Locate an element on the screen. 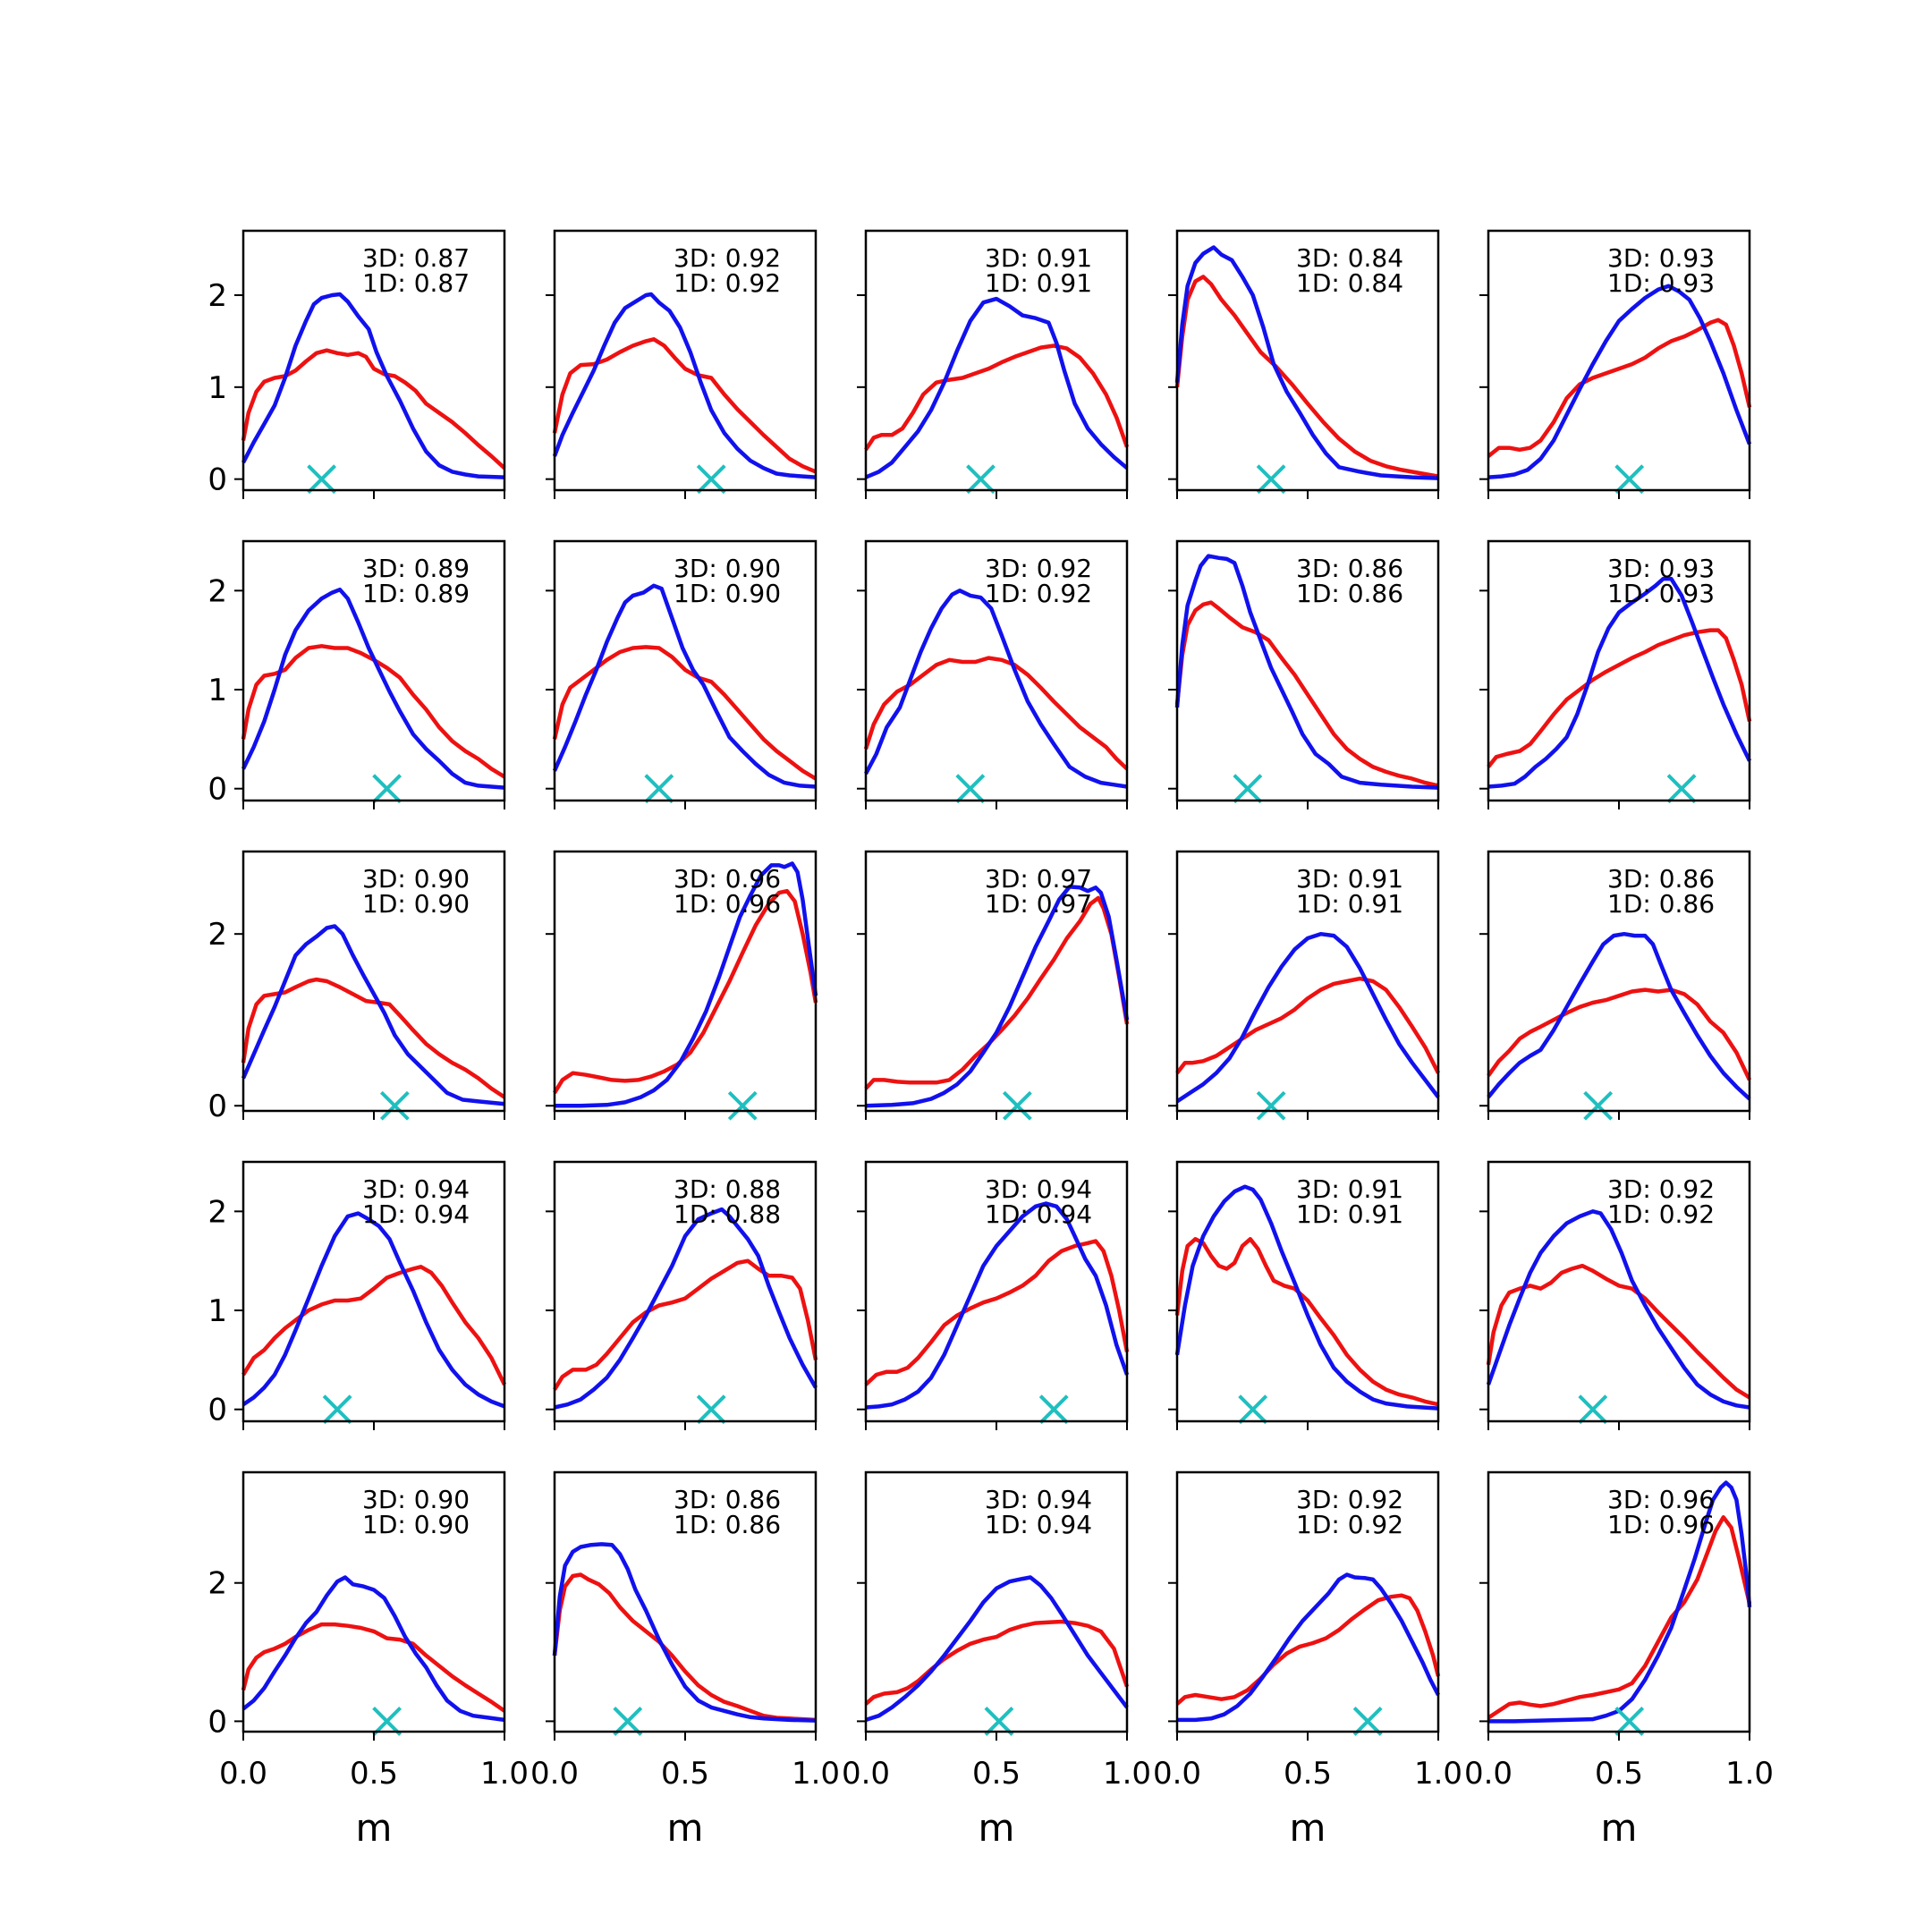 The height and width of the screenshot is (1932, 1932). label-3d: 3D: 0.93 is located at coordinates (1661, 568).